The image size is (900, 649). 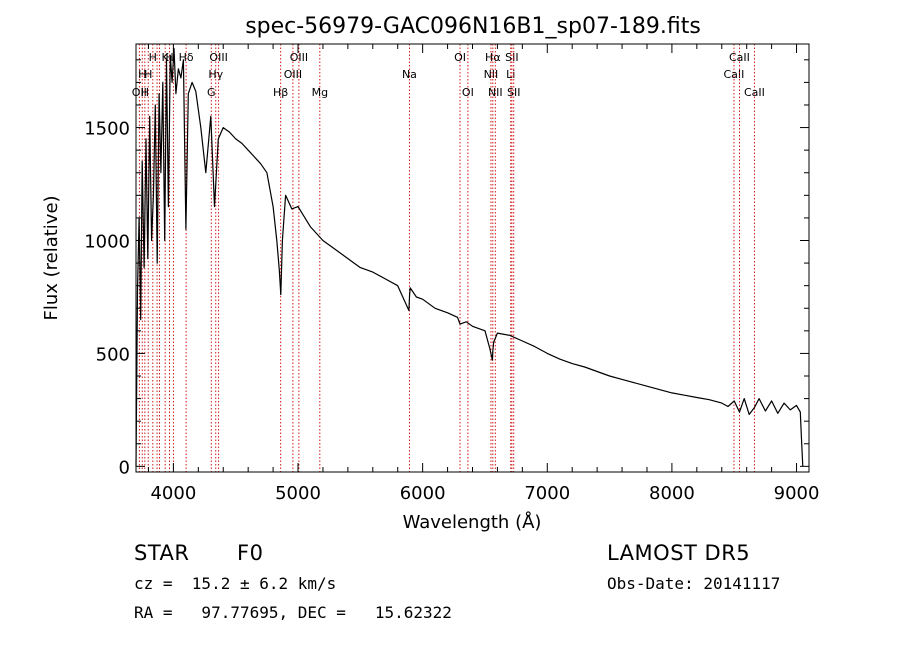 What do you see at coordinates (679, 553) in the screenshot?
I see `survey-name: LAMOST DR5` at bounding box center [679, 553].